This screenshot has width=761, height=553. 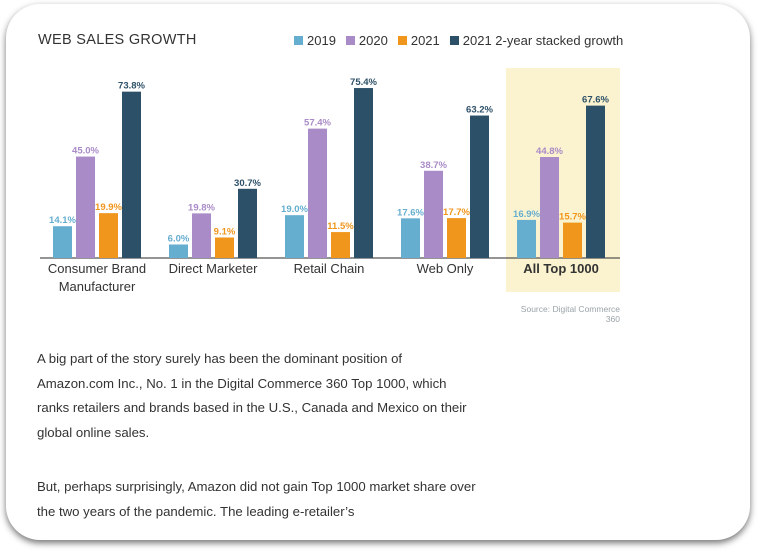 I want to click on category-label-1-line-1: Consumer Brand, so click(x=97, y=268).